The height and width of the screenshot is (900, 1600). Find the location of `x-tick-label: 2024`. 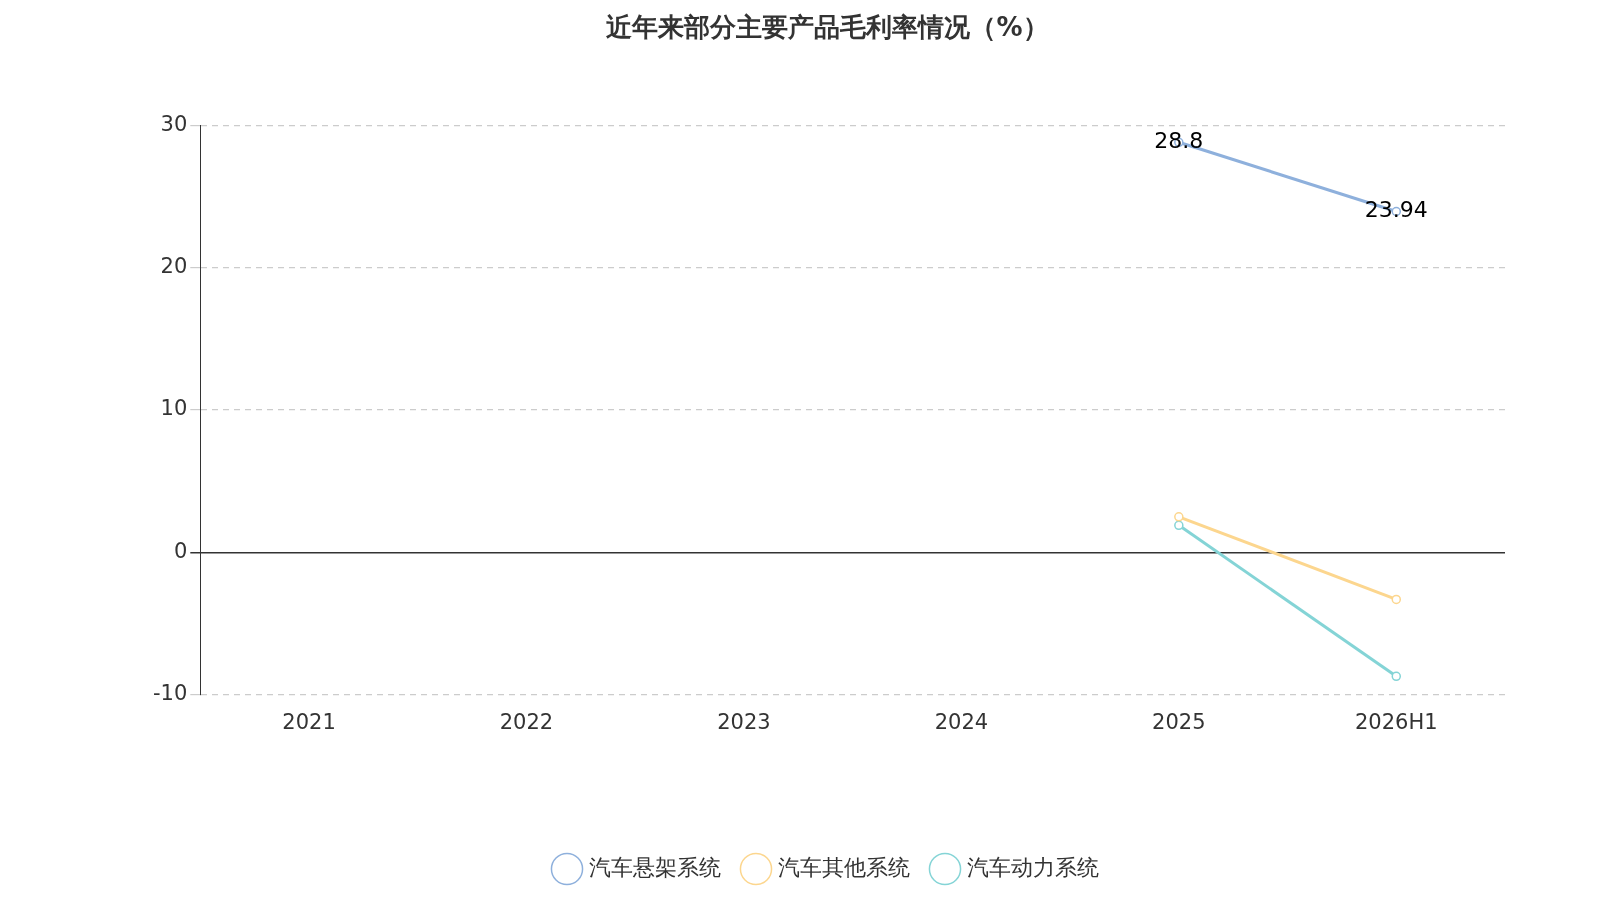

x-tick-label: 2024 is located at coordinates (961, 721).